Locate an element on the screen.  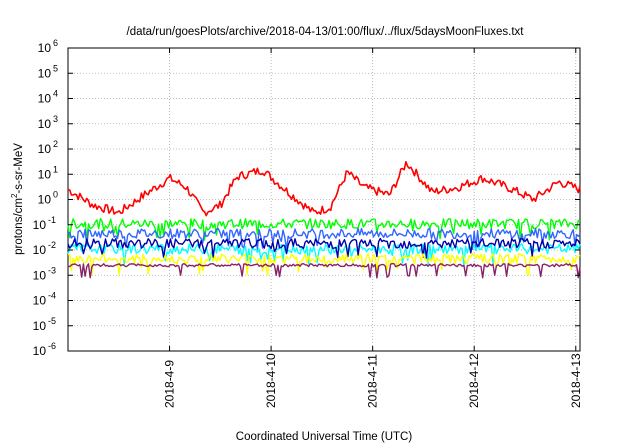
x-tick-label: 2018-4-11 is located at coordinates (373, 381).